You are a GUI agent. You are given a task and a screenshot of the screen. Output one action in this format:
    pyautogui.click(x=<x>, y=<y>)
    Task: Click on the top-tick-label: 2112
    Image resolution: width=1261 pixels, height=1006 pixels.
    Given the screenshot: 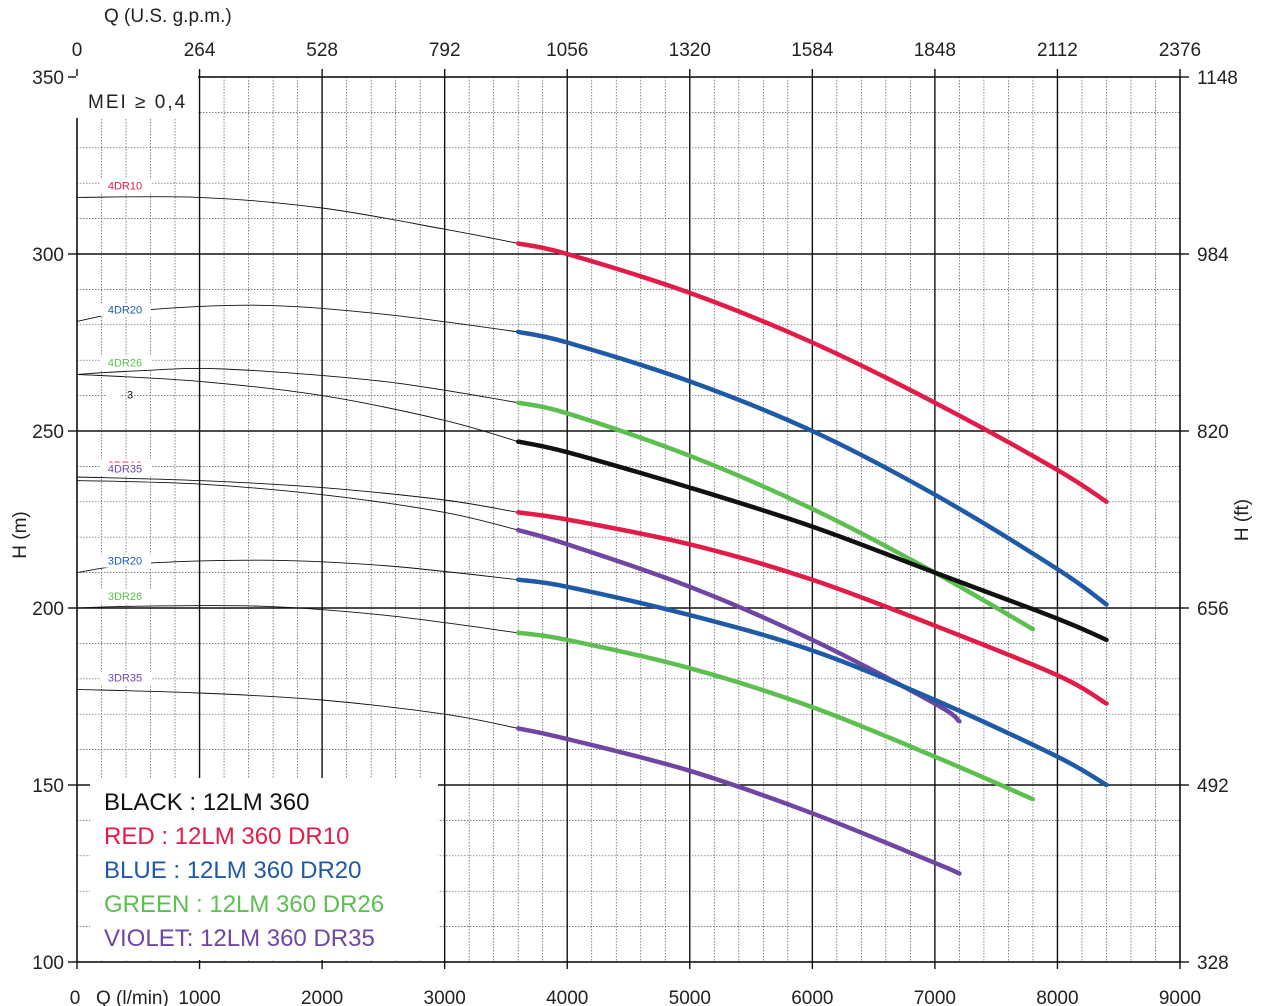 What is the action you would take?
    pyautogui.click(x=1057, y=50)
    